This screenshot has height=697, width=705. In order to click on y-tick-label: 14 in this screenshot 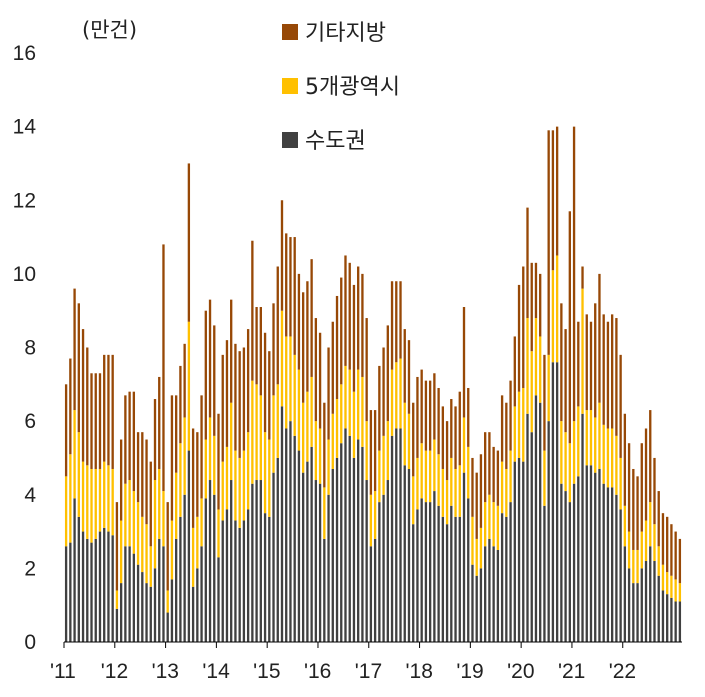, I will do `click(25, 127)`.